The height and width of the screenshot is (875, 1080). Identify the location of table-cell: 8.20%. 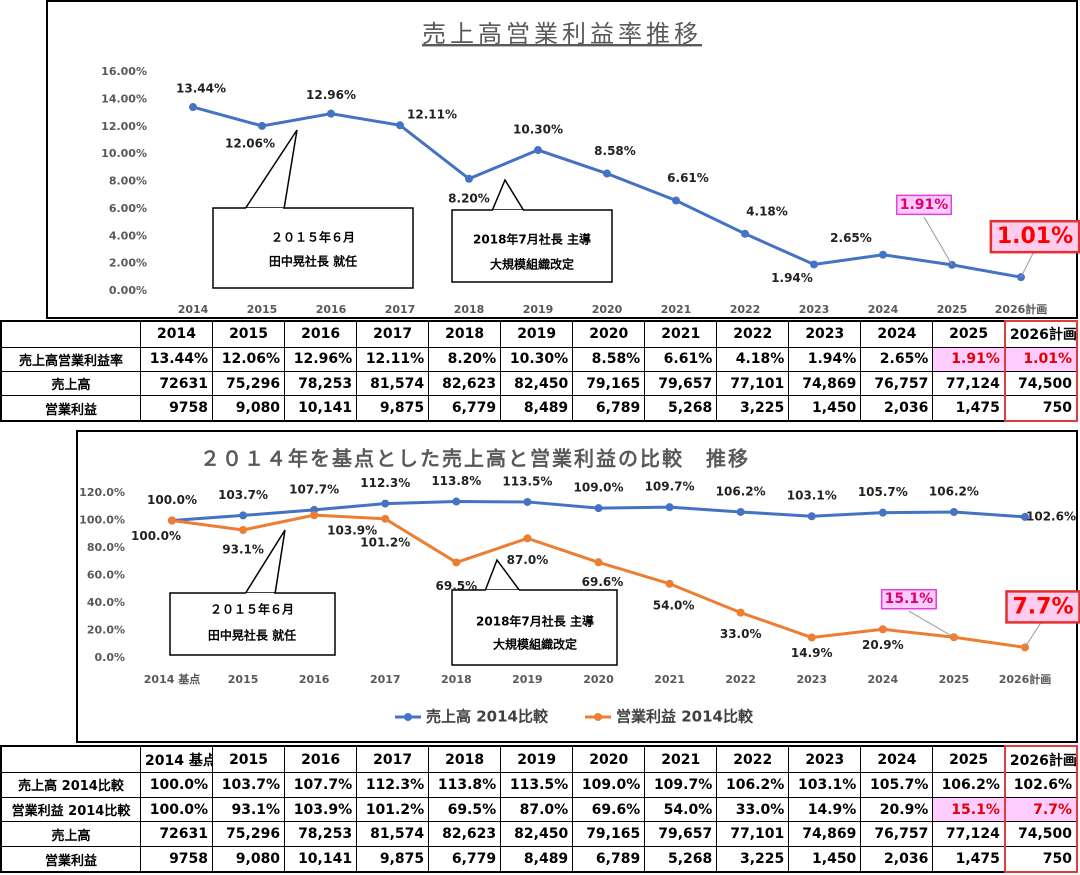
(465, 359).